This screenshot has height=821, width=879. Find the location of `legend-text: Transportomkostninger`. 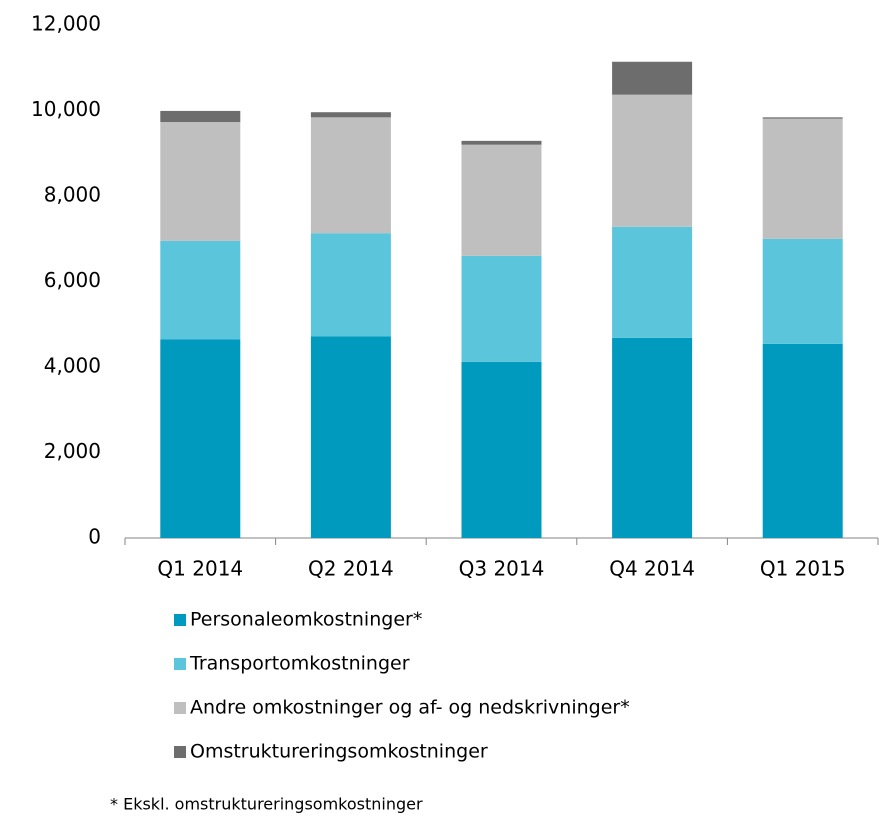

legend-text: Transportomkostninger is located at coordinates (299, 664).